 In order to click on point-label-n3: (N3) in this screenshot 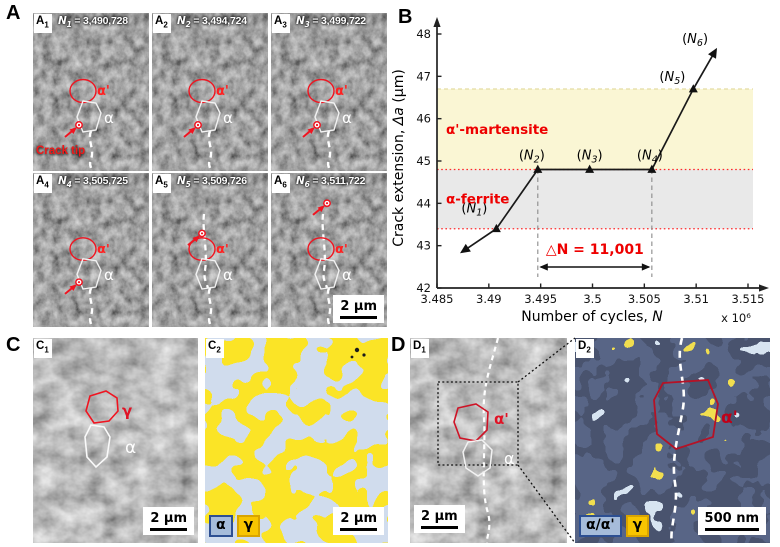, I will do `click(590, 156)`.